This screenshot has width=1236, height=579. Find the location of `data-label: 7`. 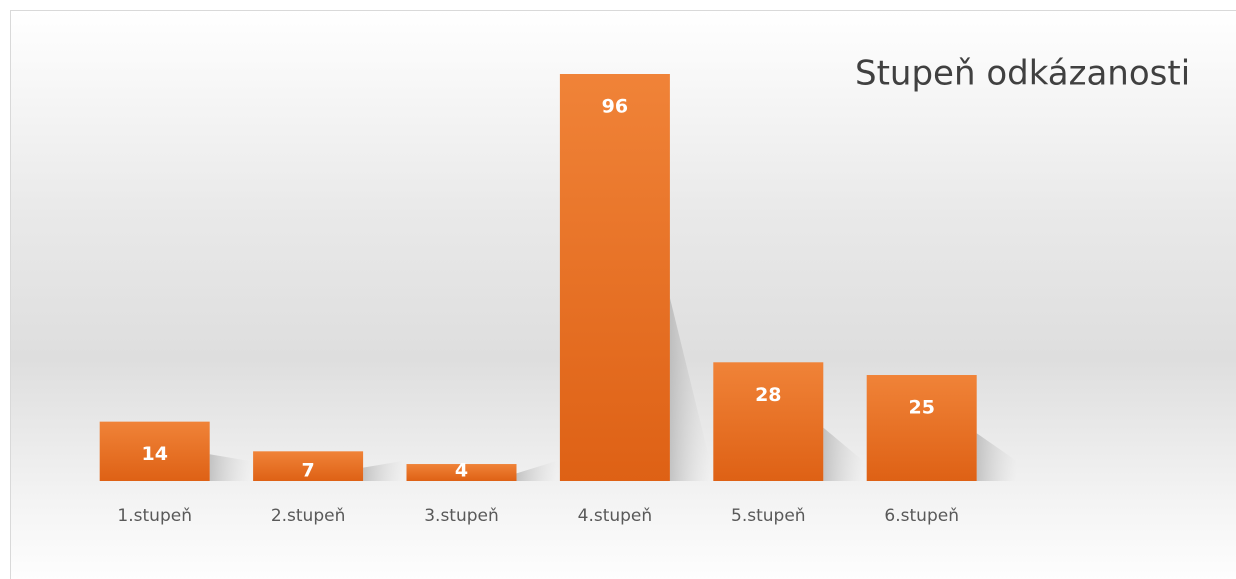

data-label: 7 is located at coordinates (307, 471).